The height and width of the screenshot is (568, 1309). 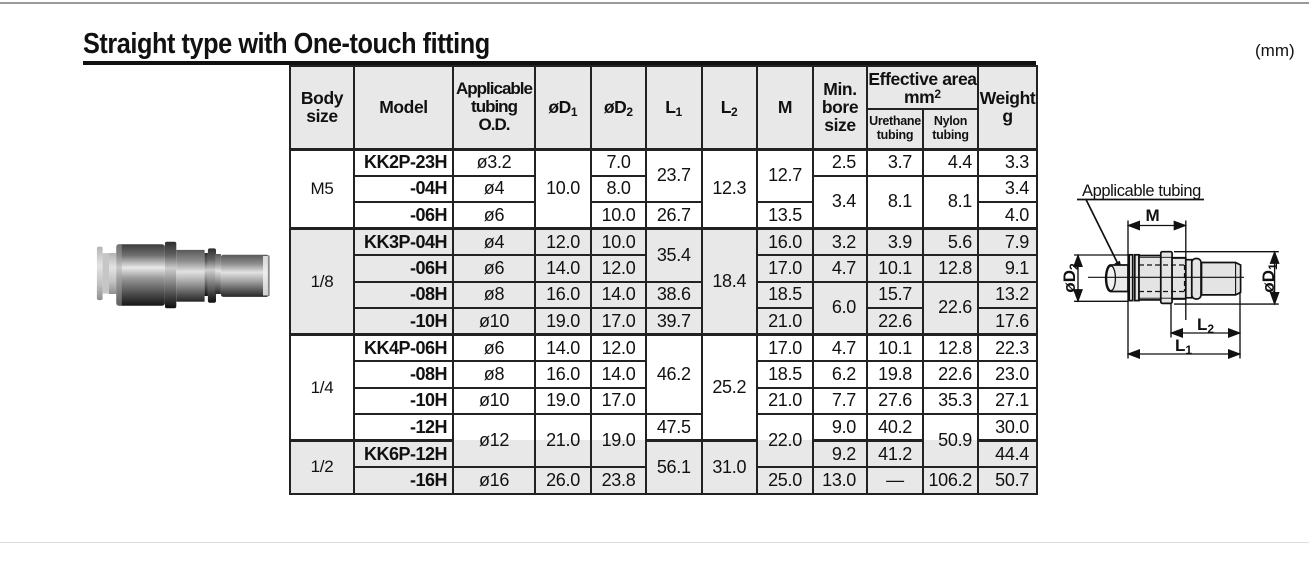 What do you see at coordinates (1141, 191) in the screenshot?
I see `svg-text: Applicable tubing` at bounding box center [1141, 191].